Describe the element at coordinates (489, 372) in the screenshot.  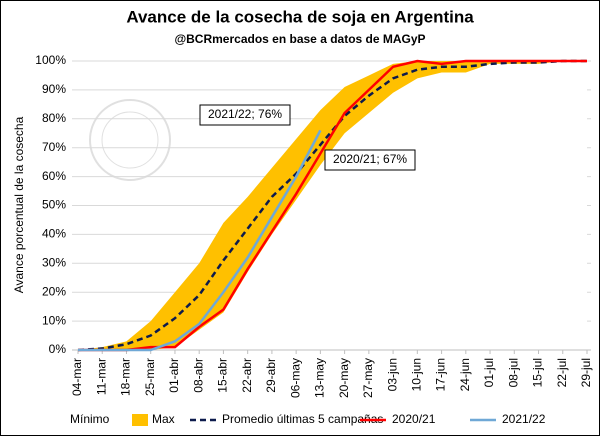
I see `x-tick-label: 01-jul` at that location.